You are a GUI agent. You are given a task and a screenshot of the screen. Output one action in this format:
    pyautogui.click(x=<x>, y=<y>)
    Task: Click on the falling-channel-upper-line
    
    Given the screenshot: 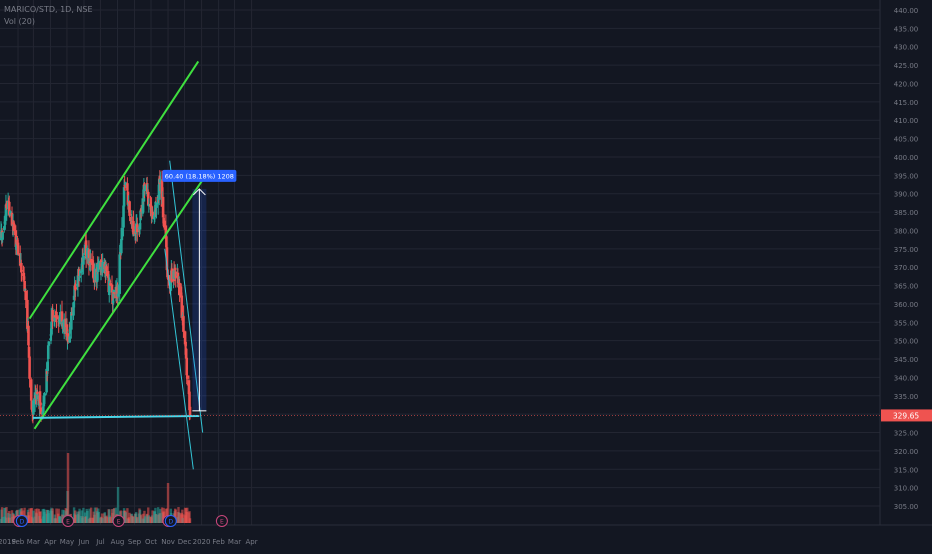 What is the action you would take?
    pyautogui.click(x=186, y=296)
    